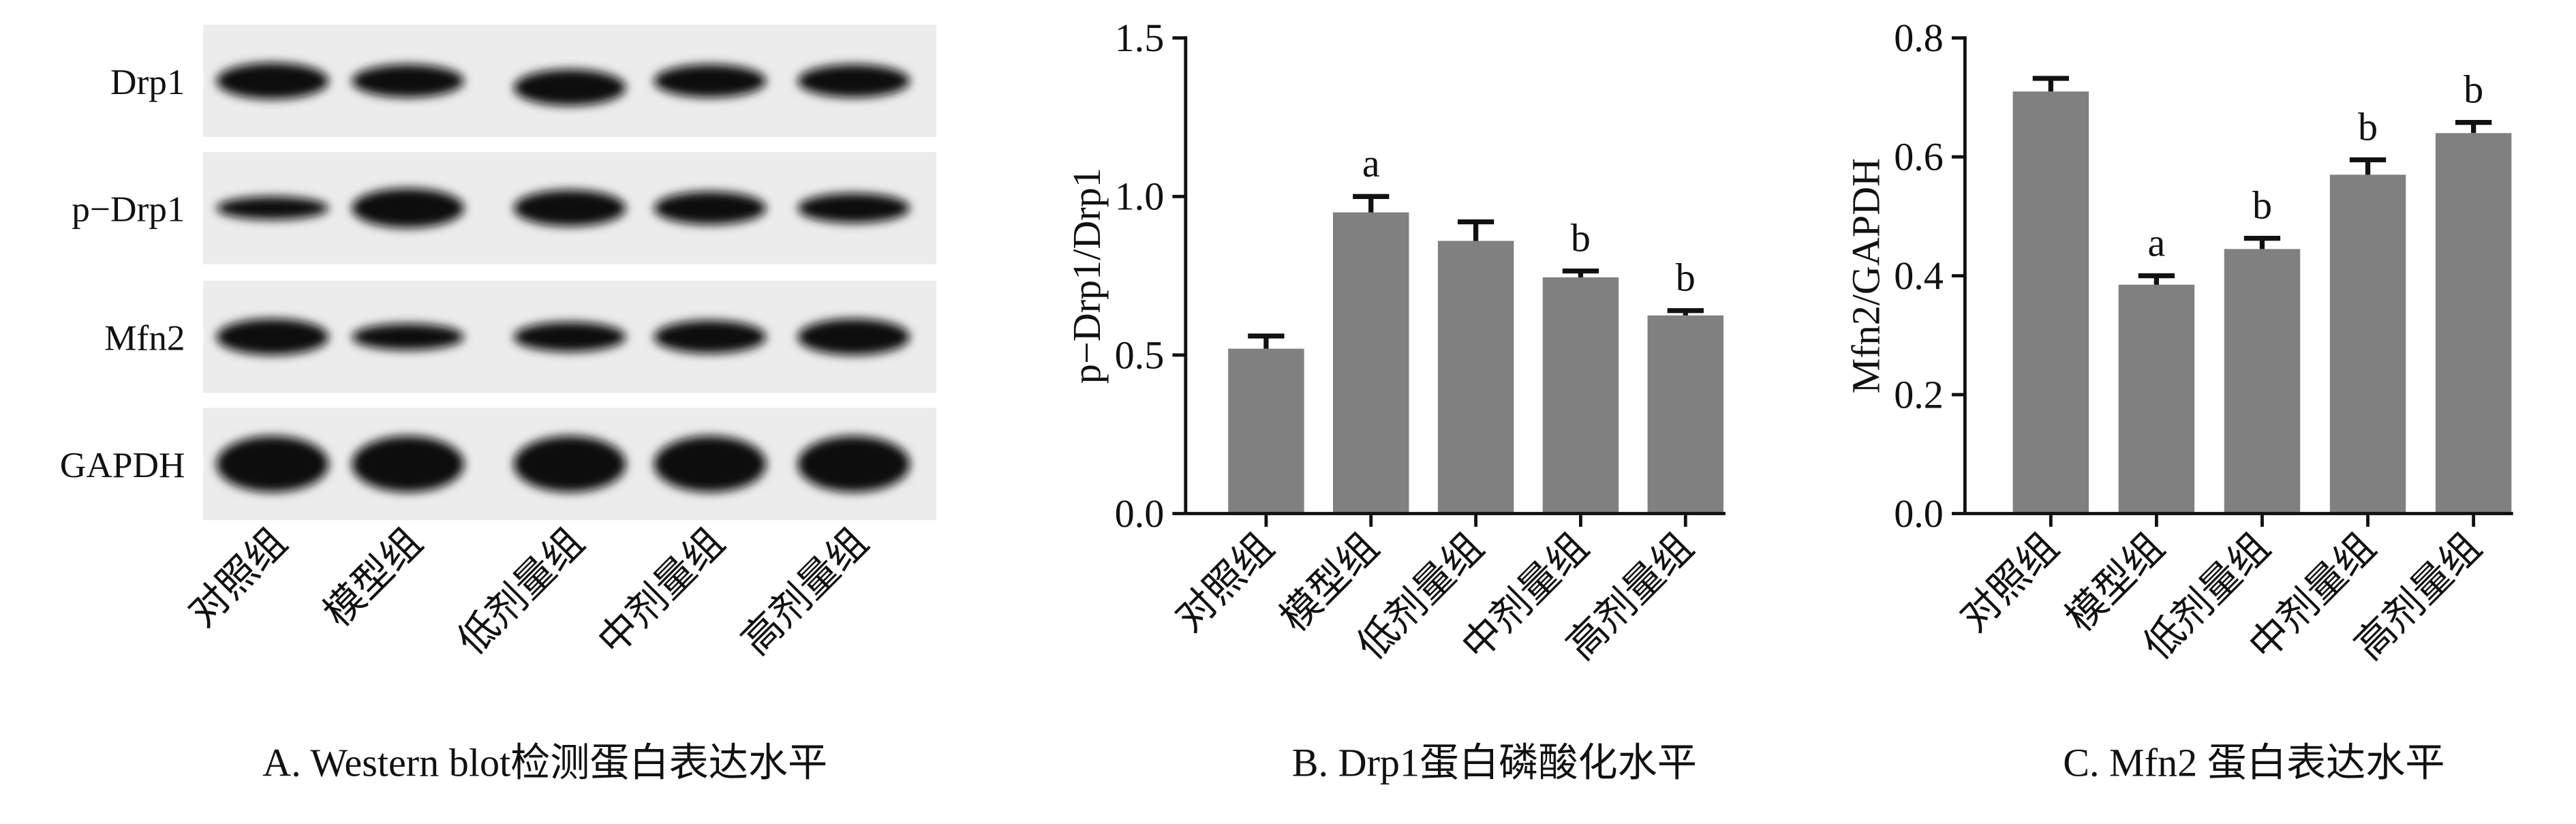  I want to click on blot-lane-label: 对照组, so click(237, 577).